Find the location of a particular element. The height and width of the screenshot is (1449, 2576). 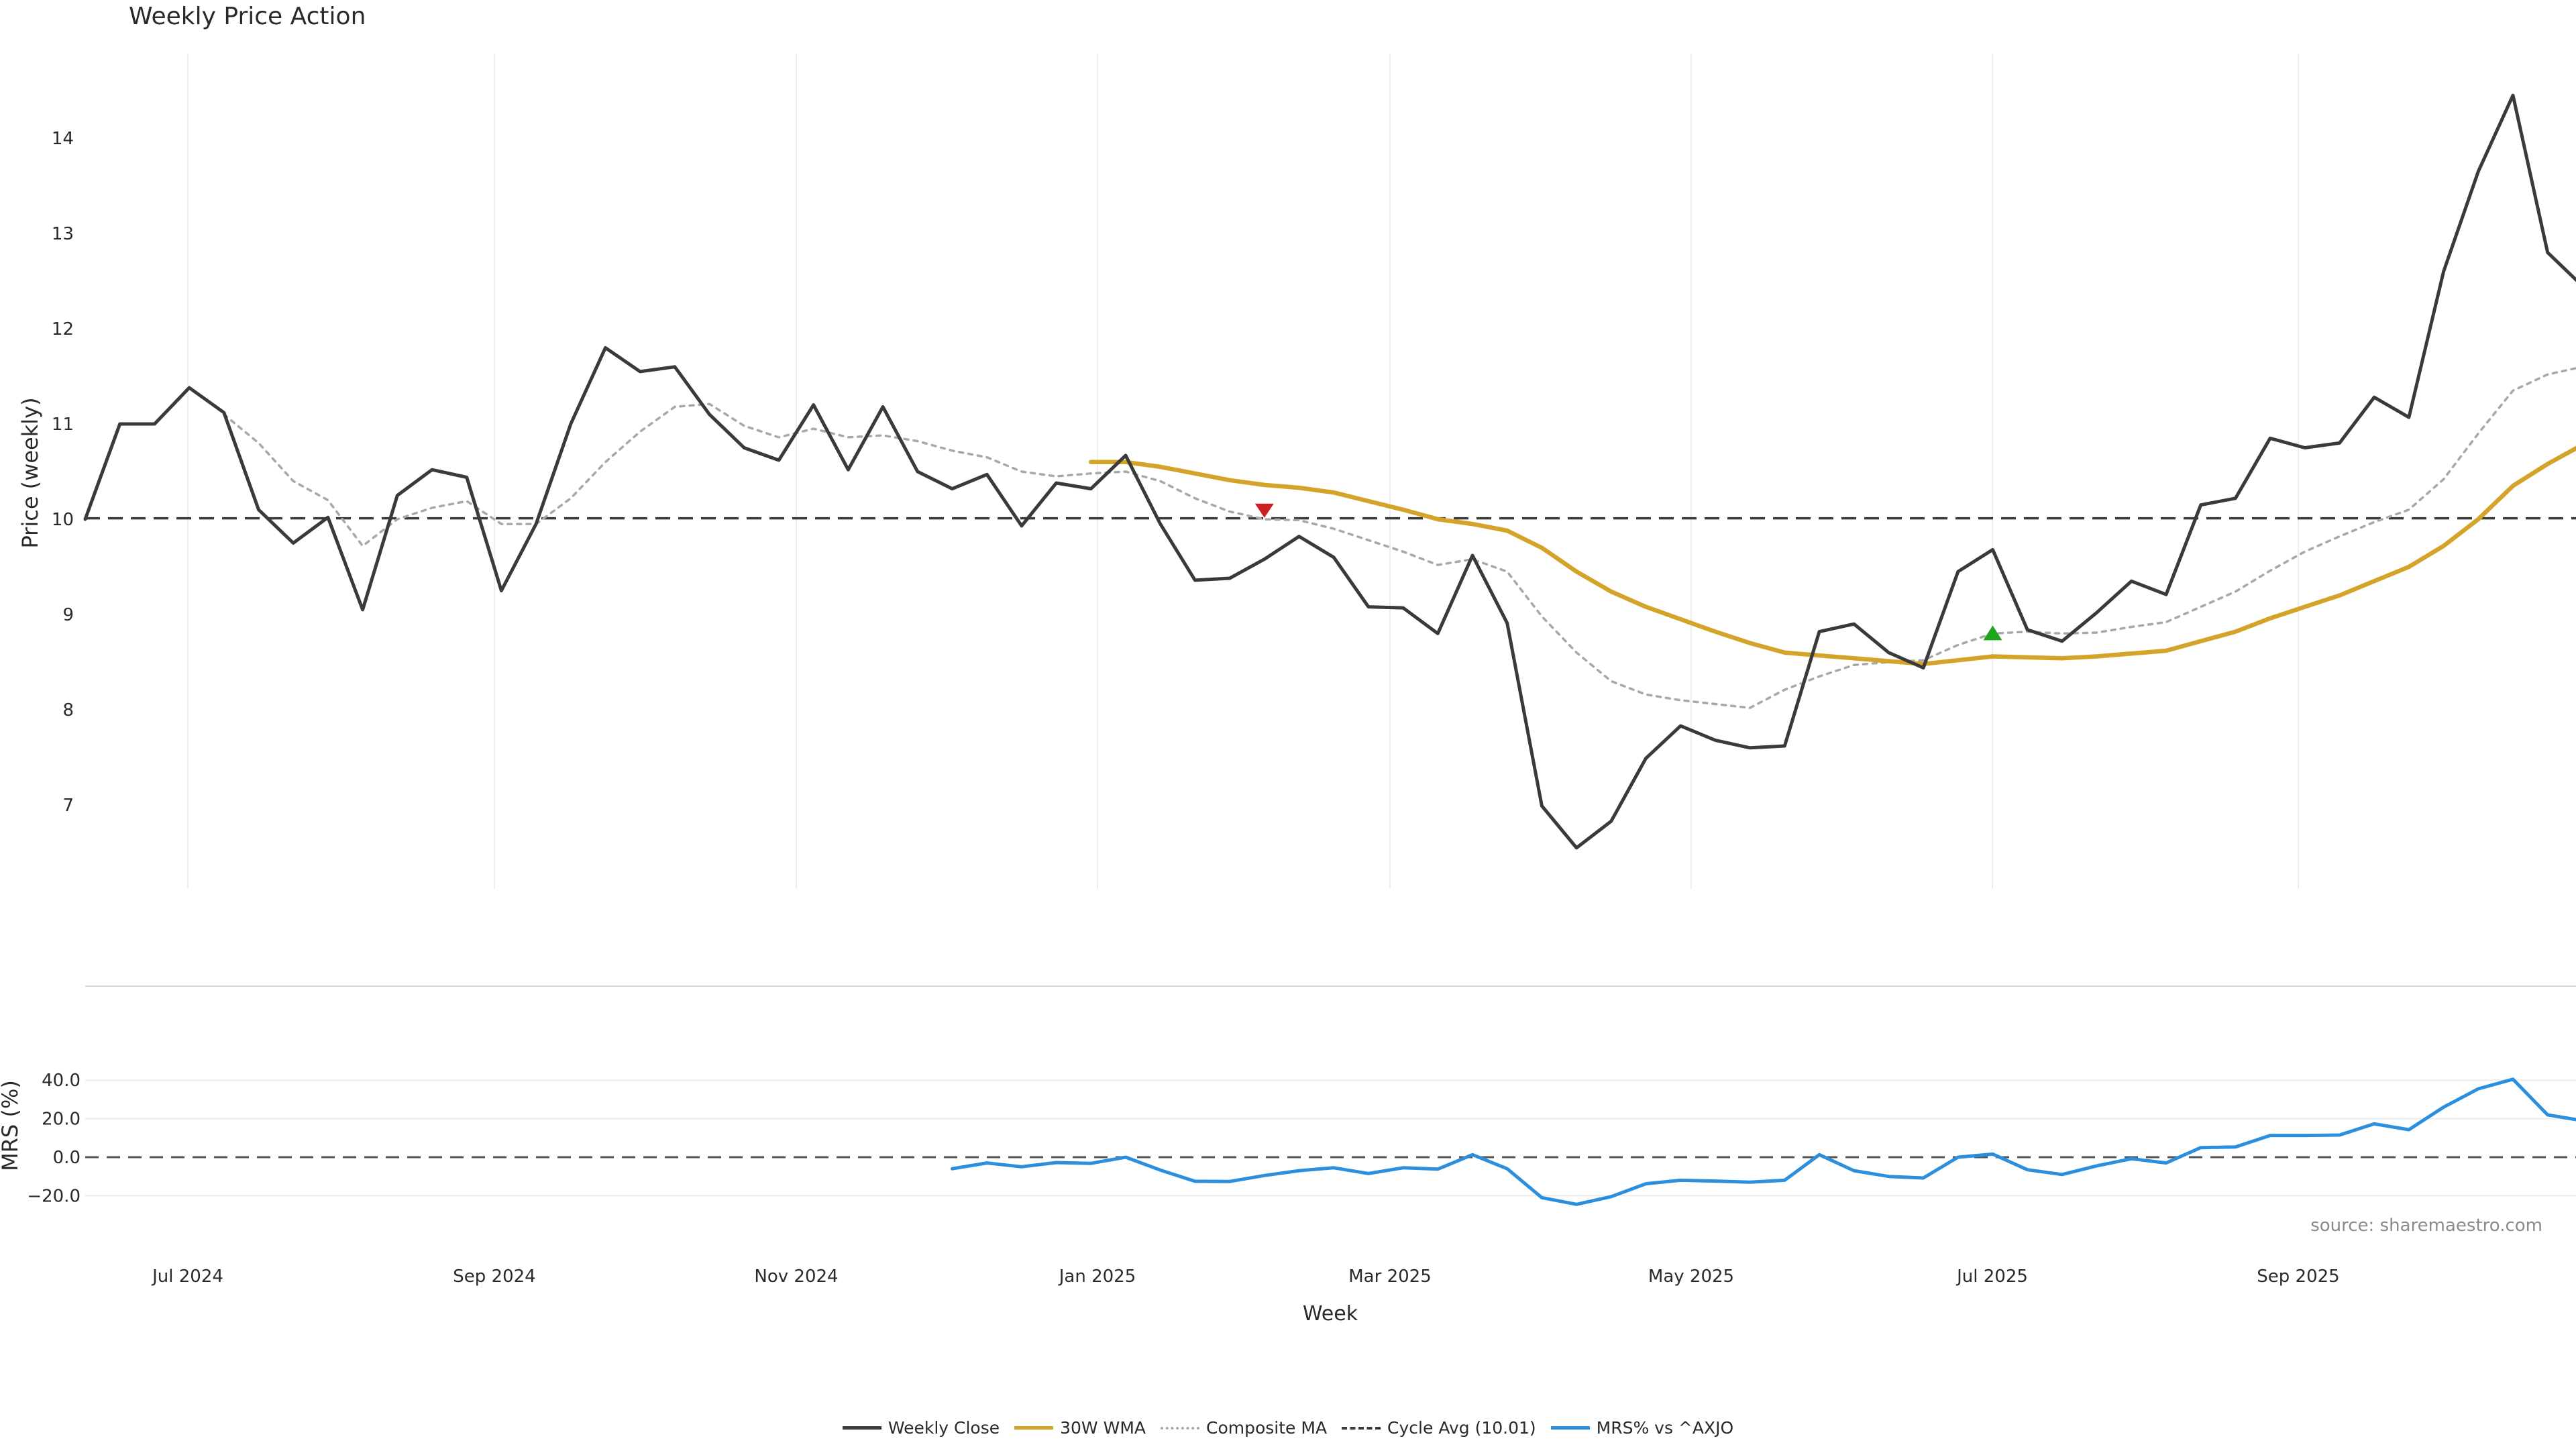

price-y-tick-label: 11 is located at coordinates (63, 425).